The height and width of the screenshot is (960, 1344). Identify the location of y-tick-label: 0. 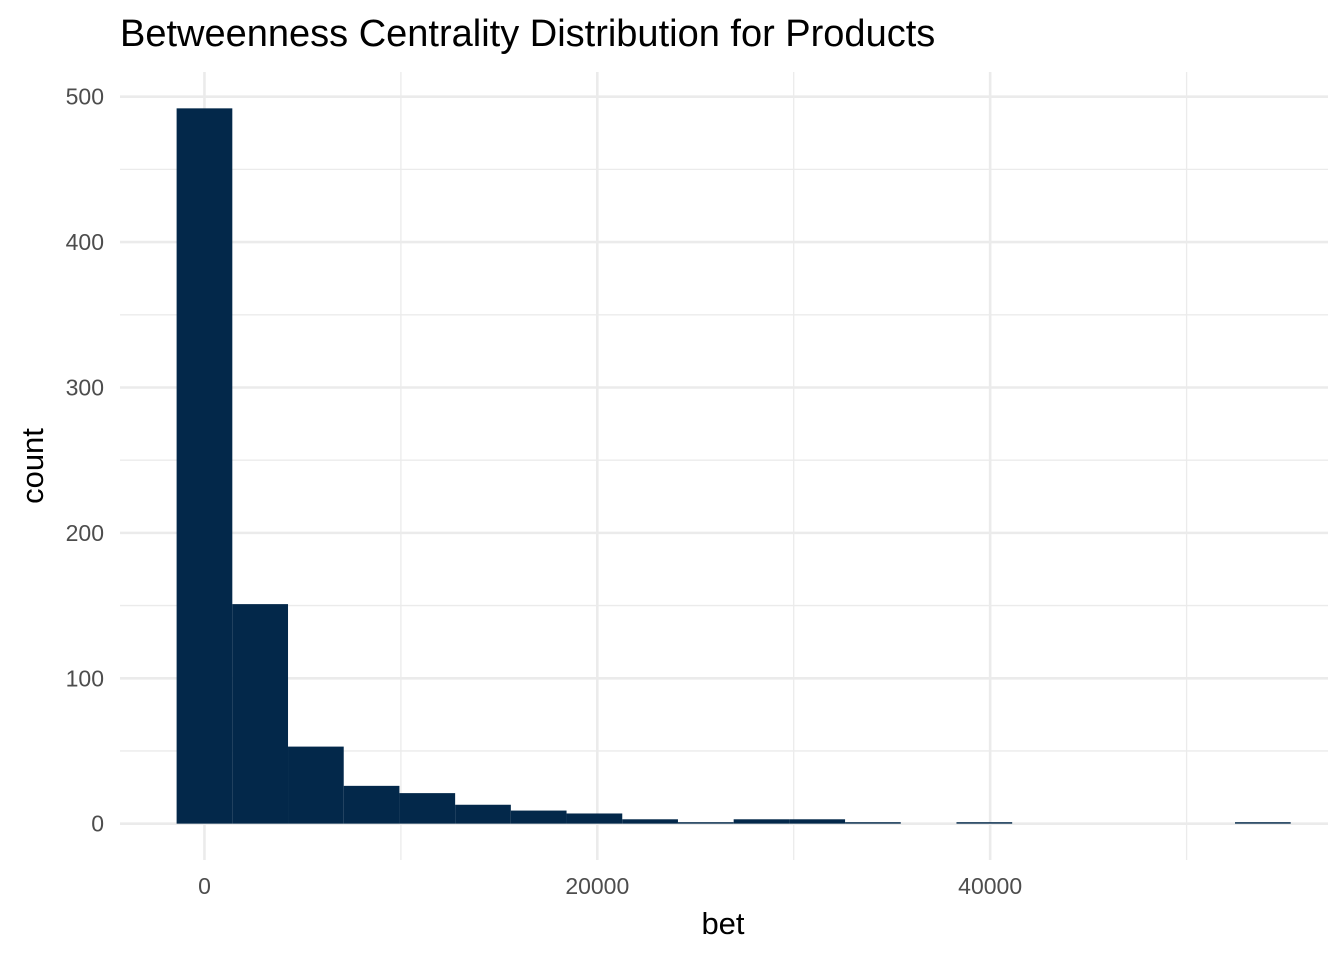
(97, 824).